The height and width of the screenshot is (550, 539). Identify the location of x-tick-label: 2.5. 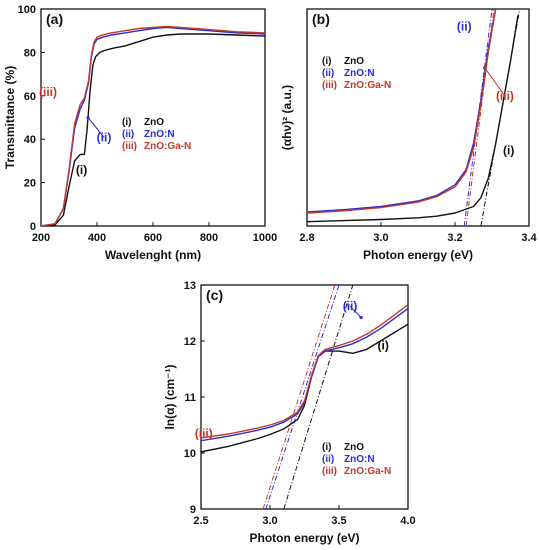
(200, 521).